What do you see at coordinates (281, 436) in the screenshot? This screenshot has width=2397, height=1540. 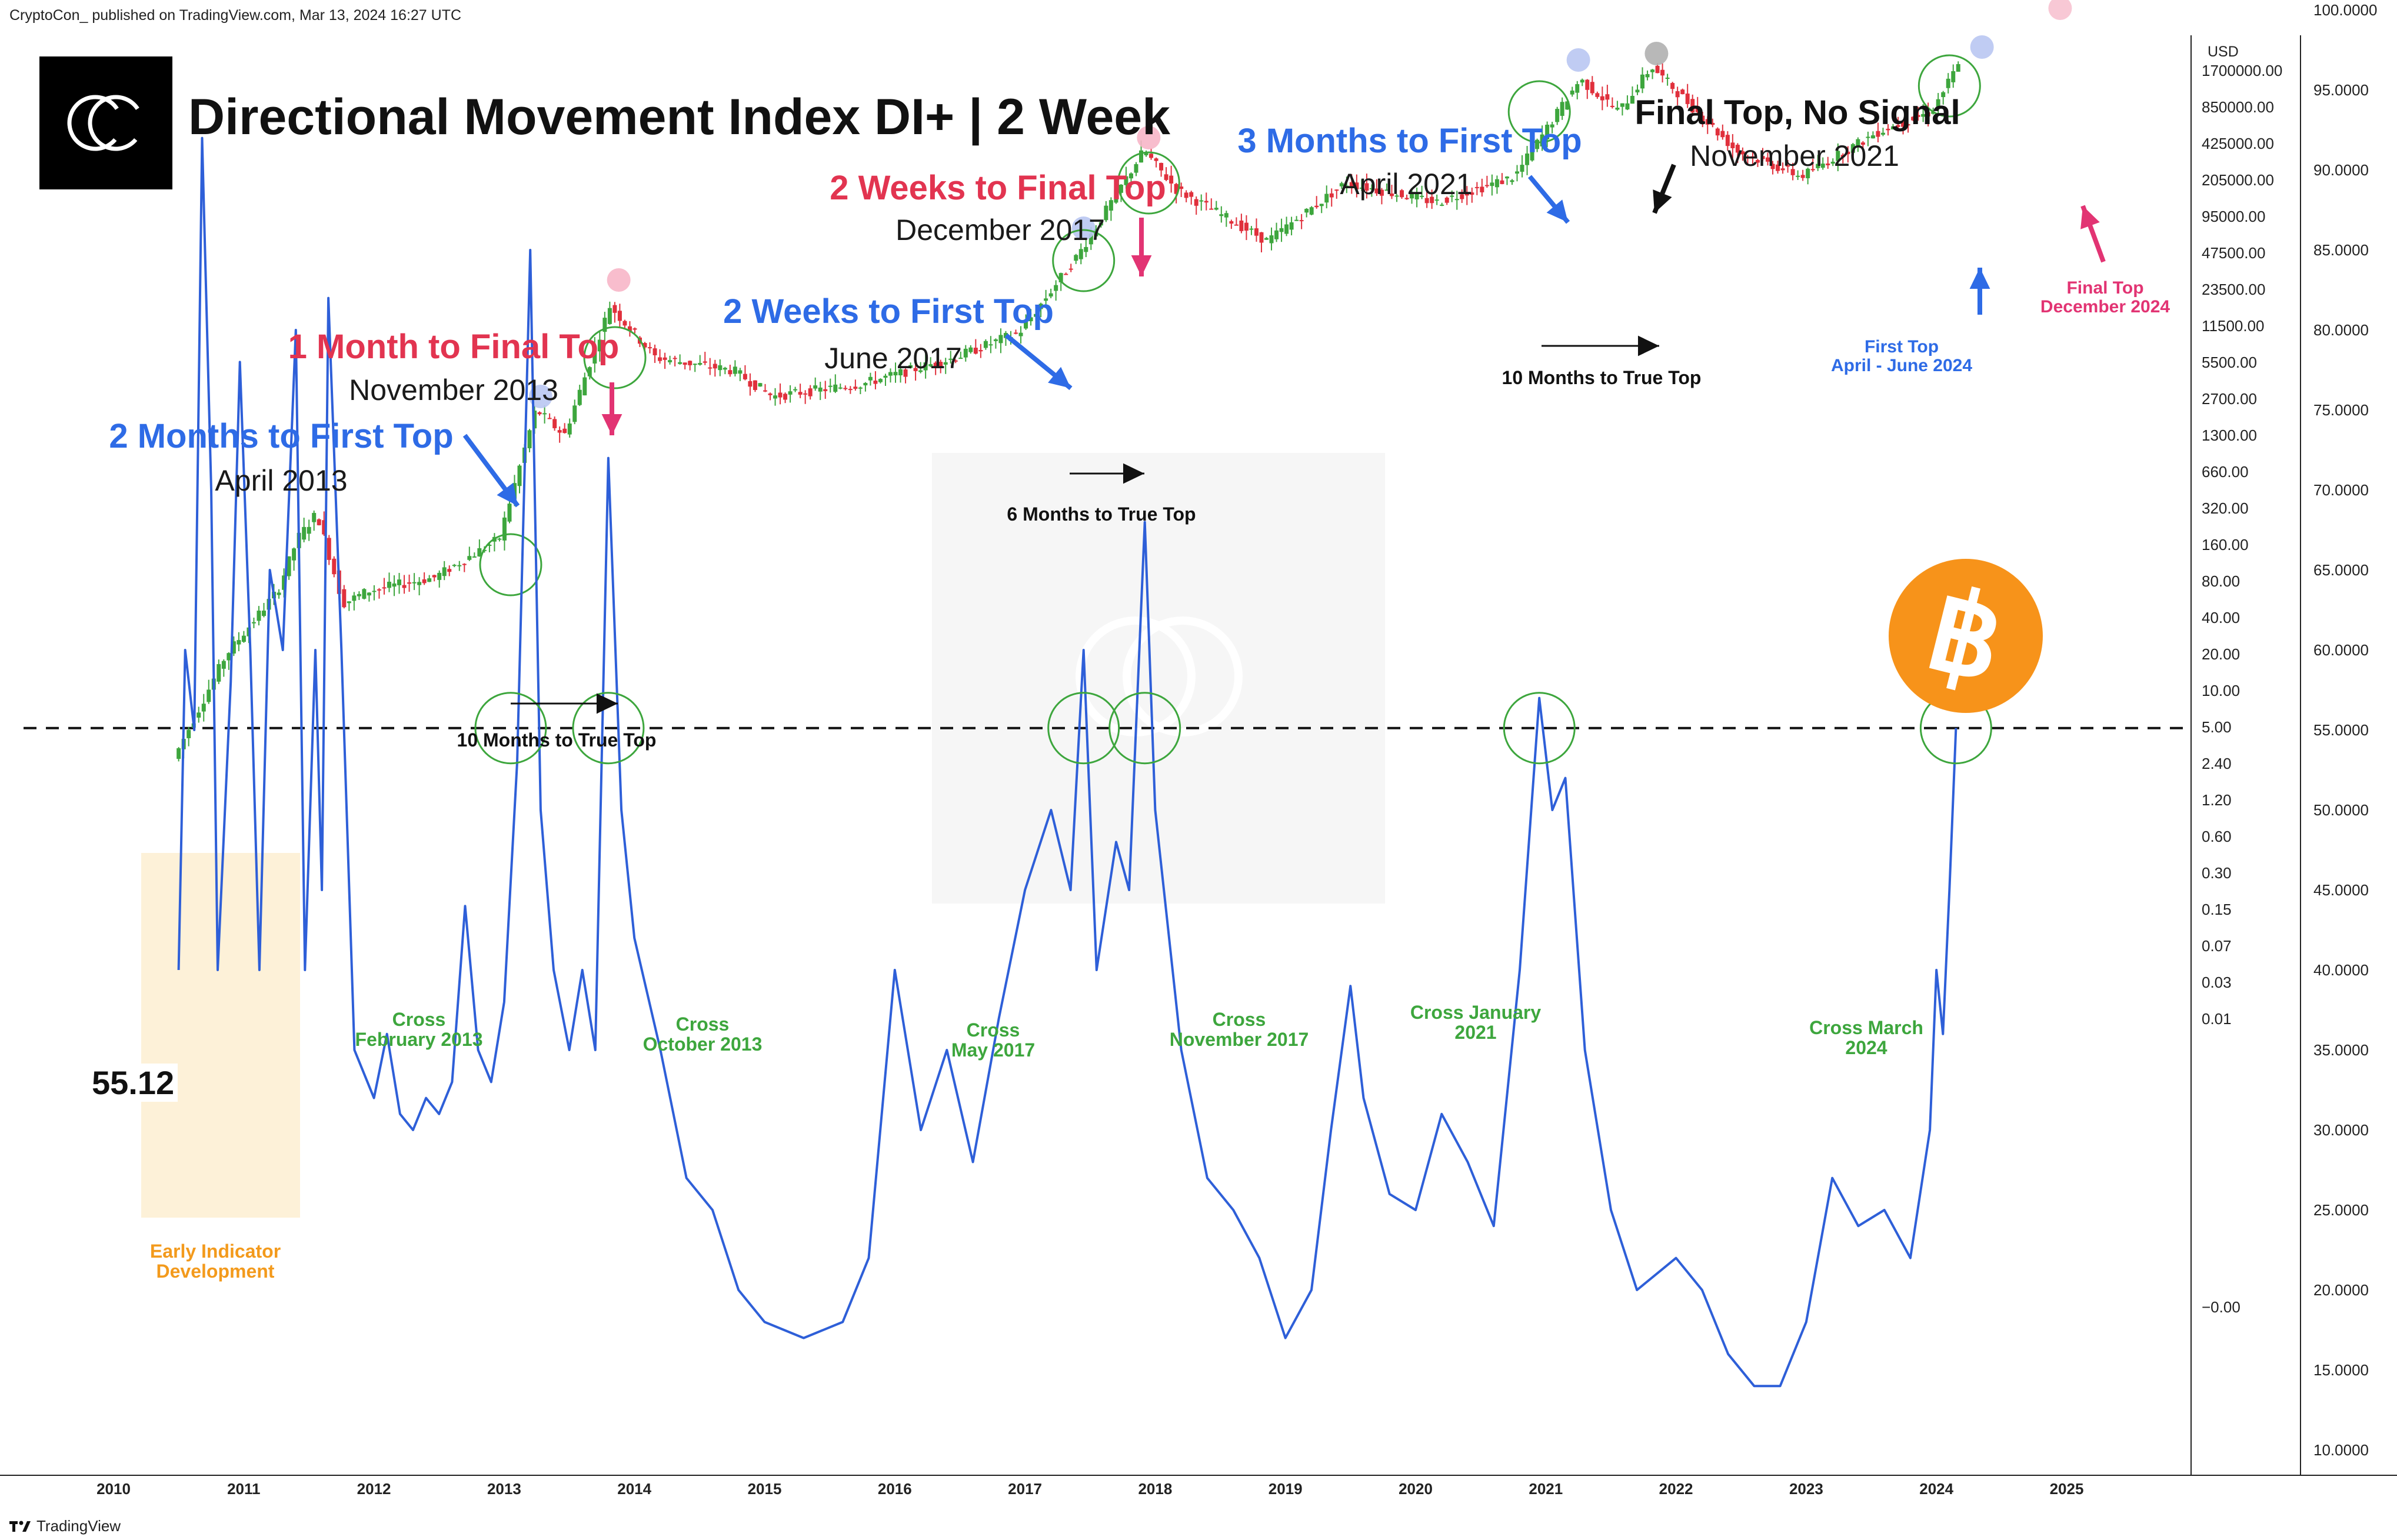 I see `annotation-2013-first-title: 2 Months to First Top` at bounding box center [281, 436].